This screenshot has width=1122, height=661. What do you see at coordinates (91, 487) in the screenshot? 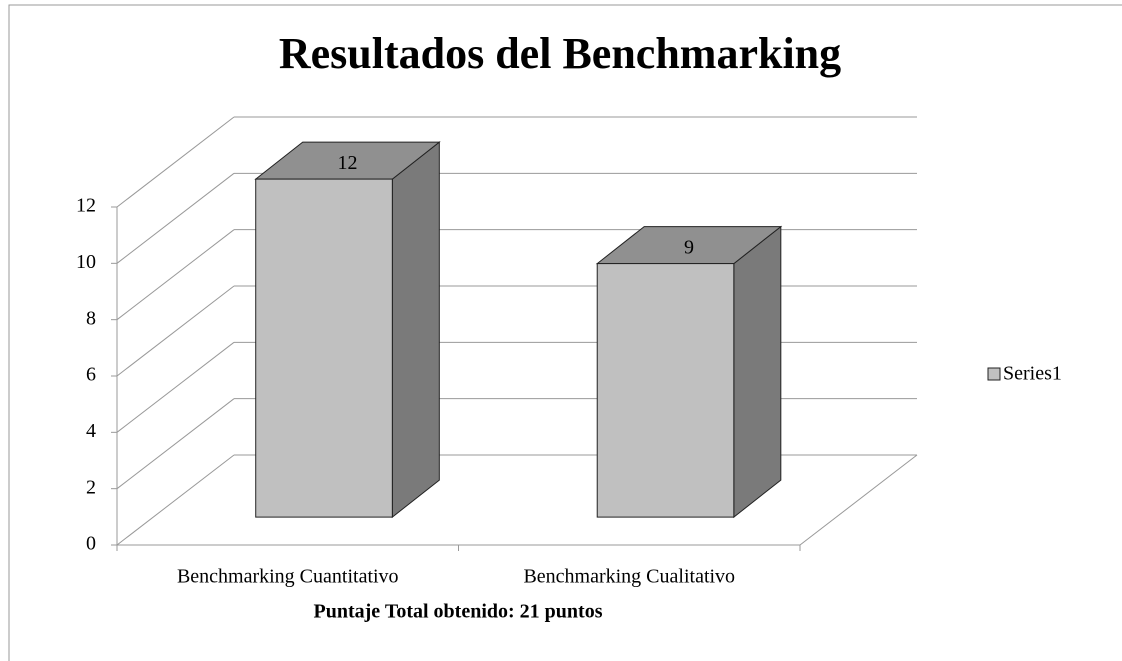
I see `y-tick-label: 2` at bounding box center [91, 487].